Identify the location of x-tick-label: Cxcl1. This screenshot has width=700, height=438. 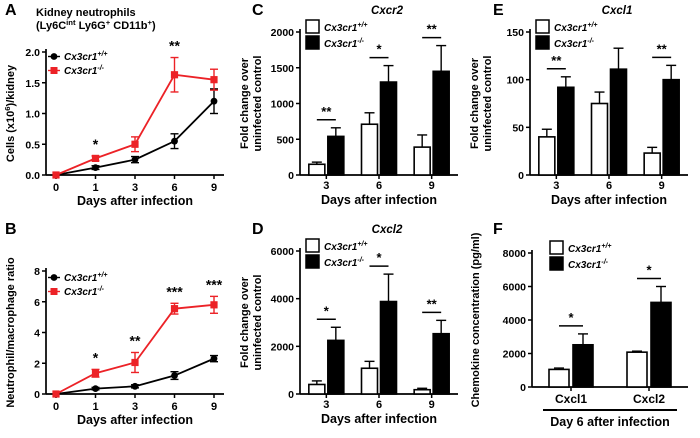
(571, 399).